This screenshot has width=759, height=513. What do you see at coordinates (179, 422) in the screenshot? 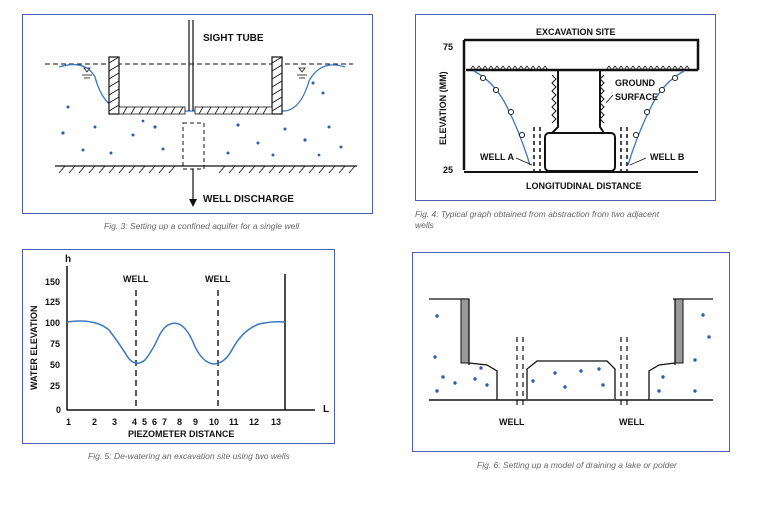
I see `fig5-xtick: 8` at bounding box center [179, 422].